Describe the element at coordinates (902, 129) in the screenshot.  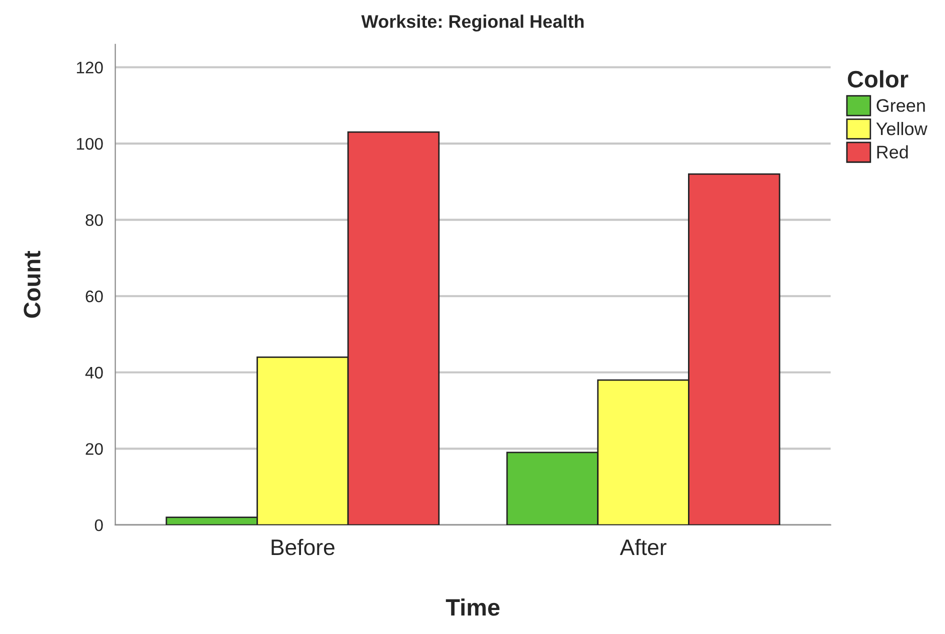
I see `legend-label: Yellow` at that location.